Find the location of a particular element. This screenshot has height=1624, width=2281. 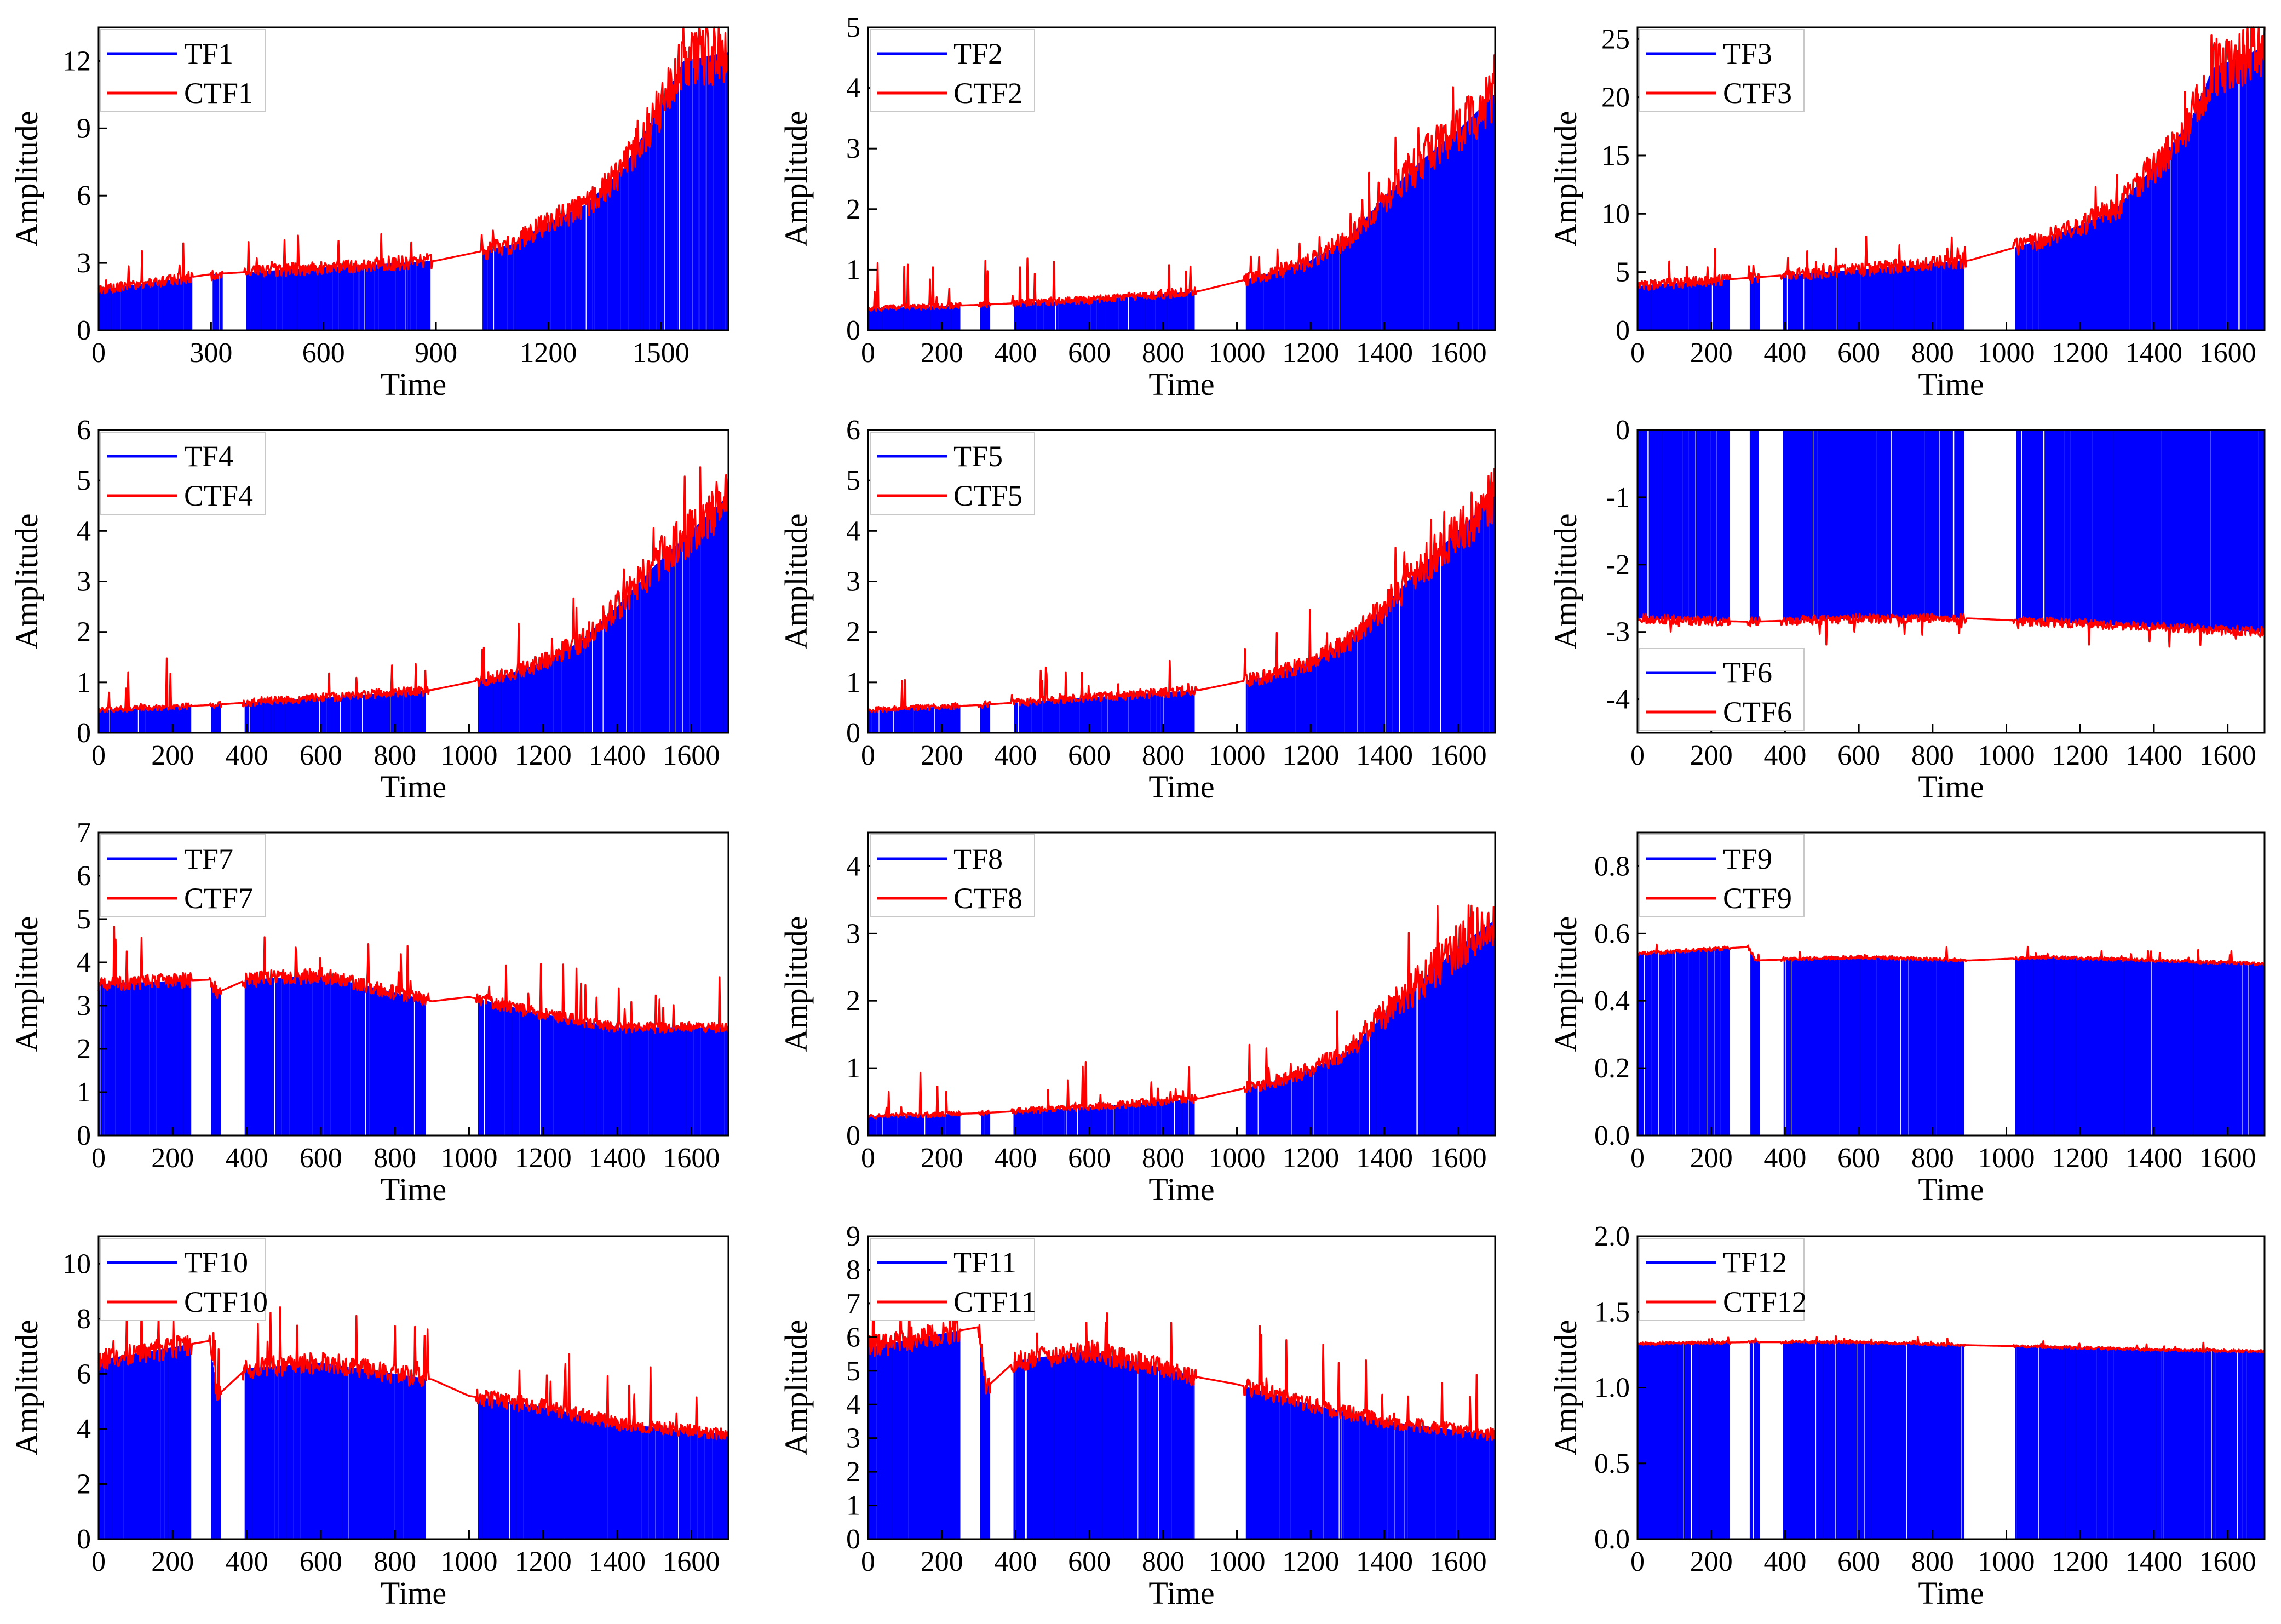

y-tick-label: 0.8 is located at coordinates (1612, 866).